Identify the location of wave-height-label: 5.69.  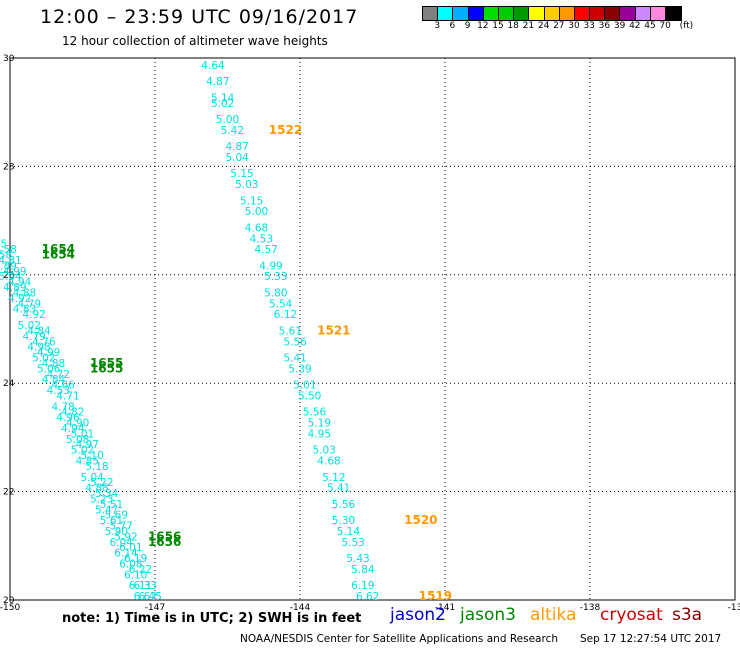
(116, 516).